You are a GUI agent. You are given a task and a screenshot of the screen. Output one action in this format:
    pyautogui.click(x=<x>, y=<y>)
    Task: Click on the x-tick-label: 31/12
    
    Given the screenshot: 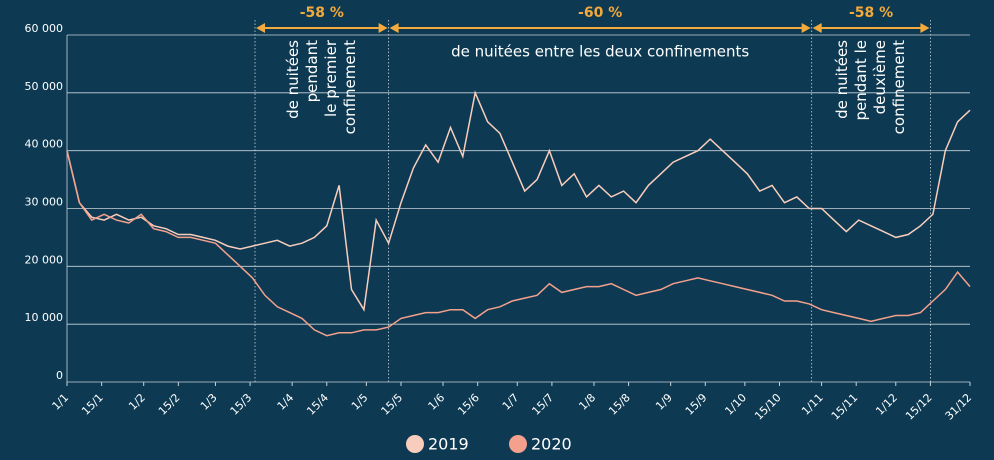 What is the action you would take?
    pyautogui.click(x=959, y=407)
    